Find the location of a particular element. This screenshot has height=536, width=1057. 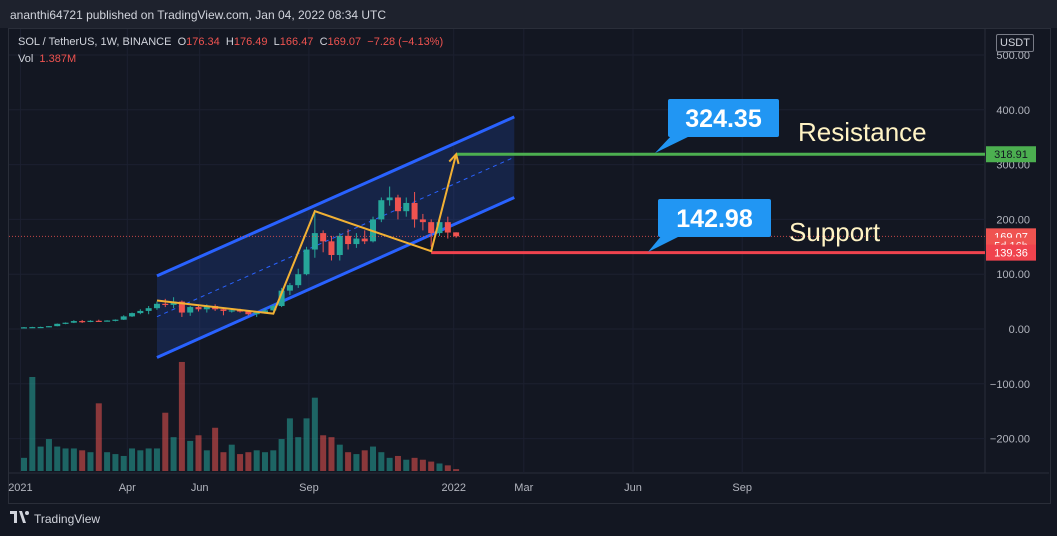

zigzag-line is located at coordinates (307, 234).